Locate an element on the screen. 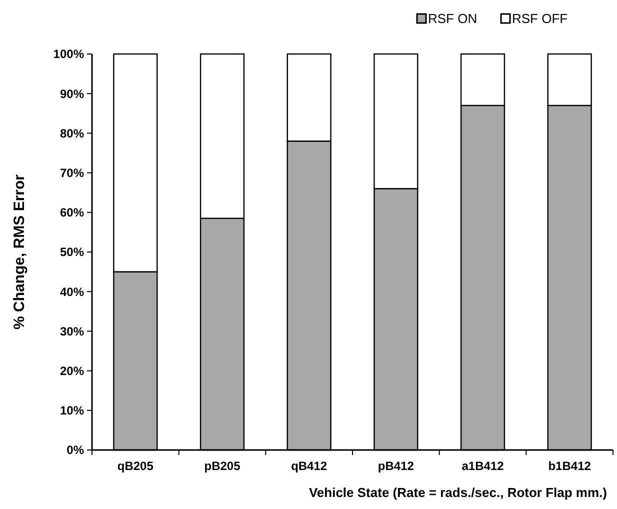 Image resolution: width=617 pixels, height=509 pixels. y-tick-label: 10% is located at coordinates (72, 411).